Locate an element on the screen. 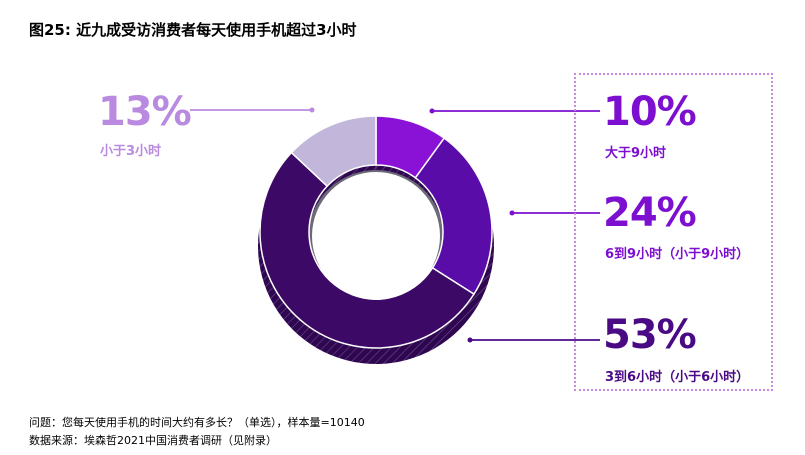 The width and height of the screenshot is (805, 455). donut-hole is located at coordinates (376, 236).